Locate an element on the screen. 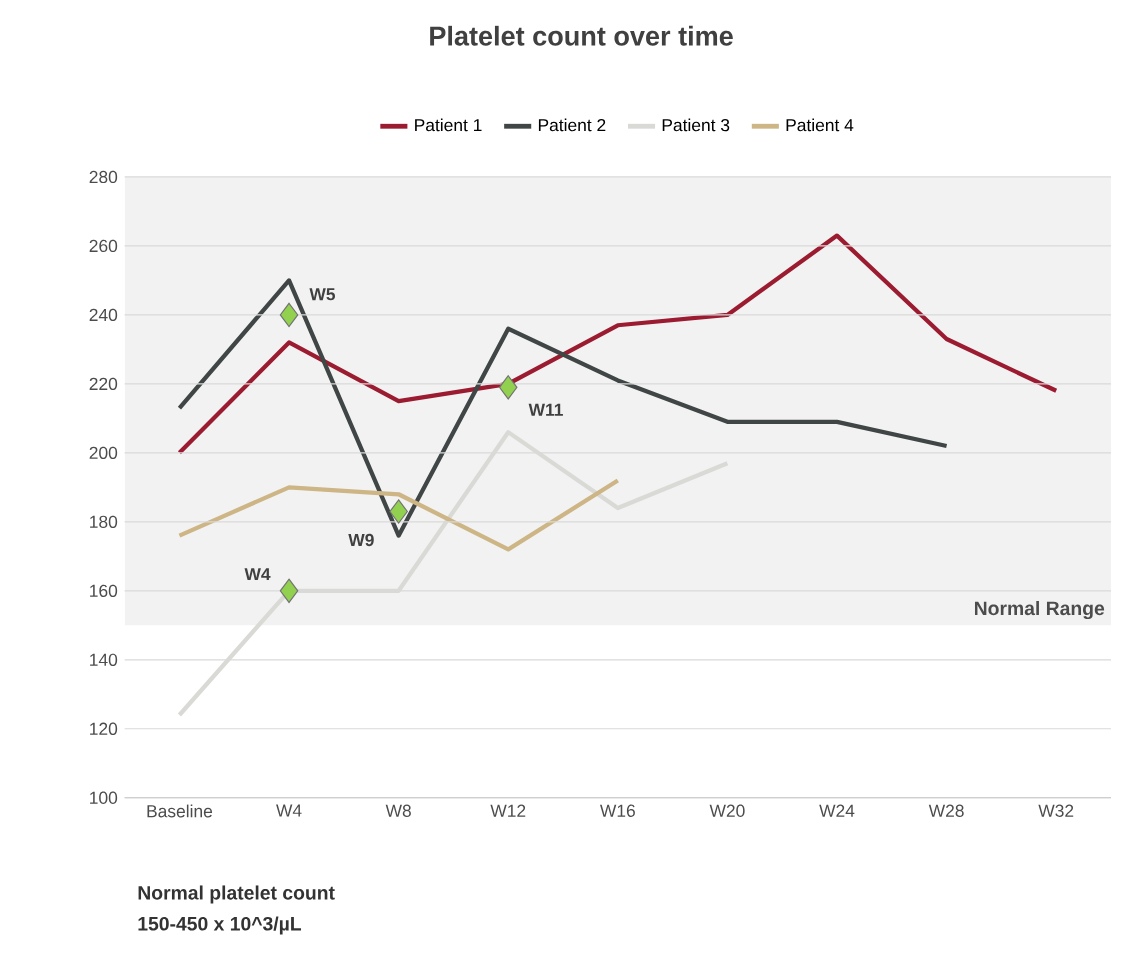 This screenshot has width=1140, height=967. y-tick-label: 260 is located at coordinates (103, 246).